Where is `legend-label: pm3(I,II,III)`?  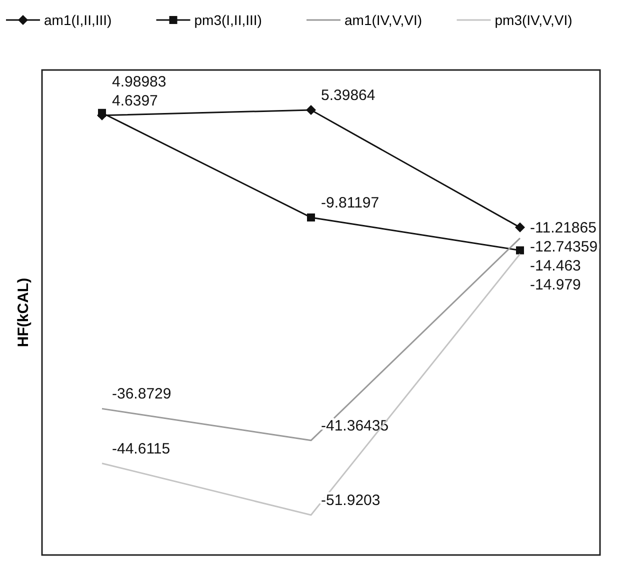 legend-label: pm3(I,II,III) is located at coordinates (228, 20).